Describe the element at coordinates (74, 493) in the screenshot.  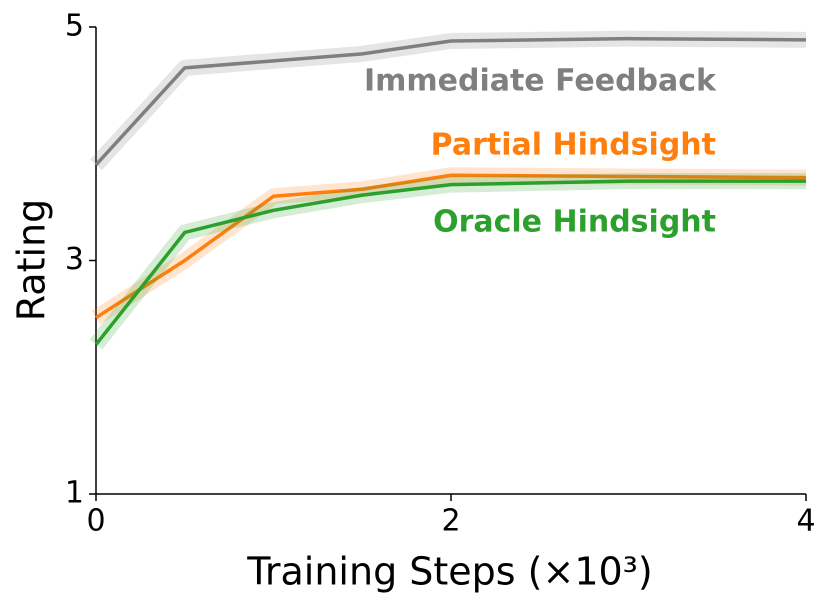
I see `y-tick-label: 1` at that location.